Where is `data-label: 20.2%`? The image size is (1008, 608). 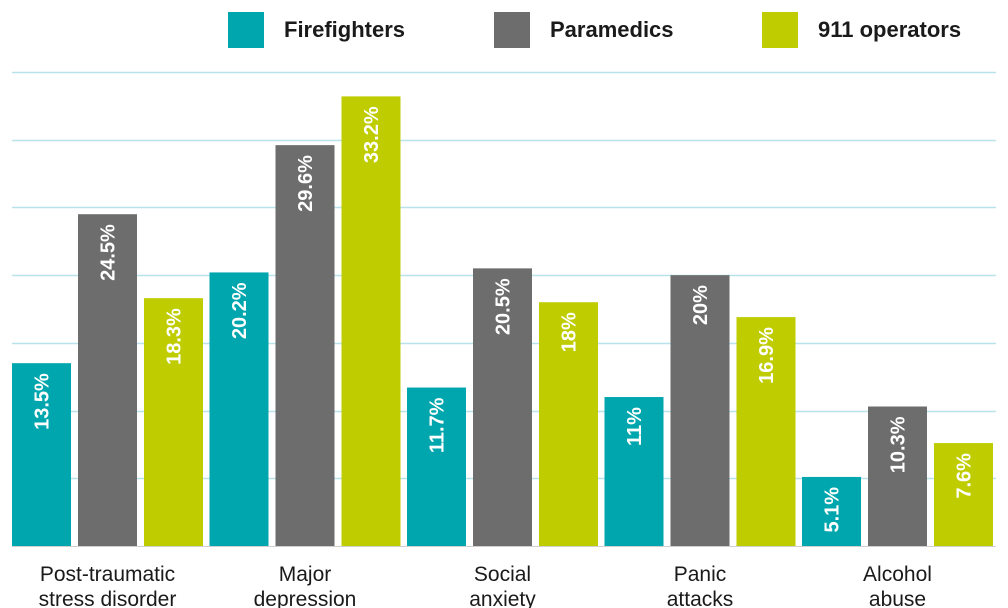
data-label: 20.2% is located at coordinates (240, 310).